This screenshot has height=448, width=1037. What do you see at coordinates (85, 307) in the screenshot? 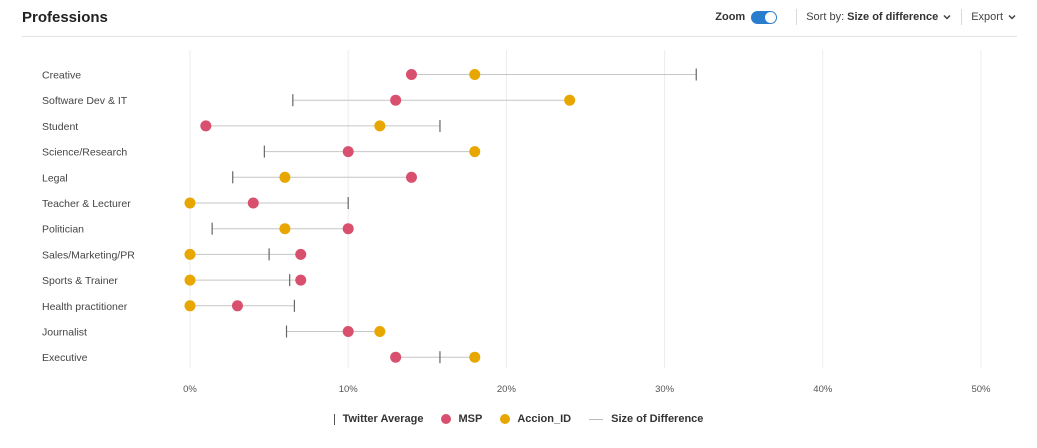
I see `category-label: Health practitioner` at bounding box center [85, 307].